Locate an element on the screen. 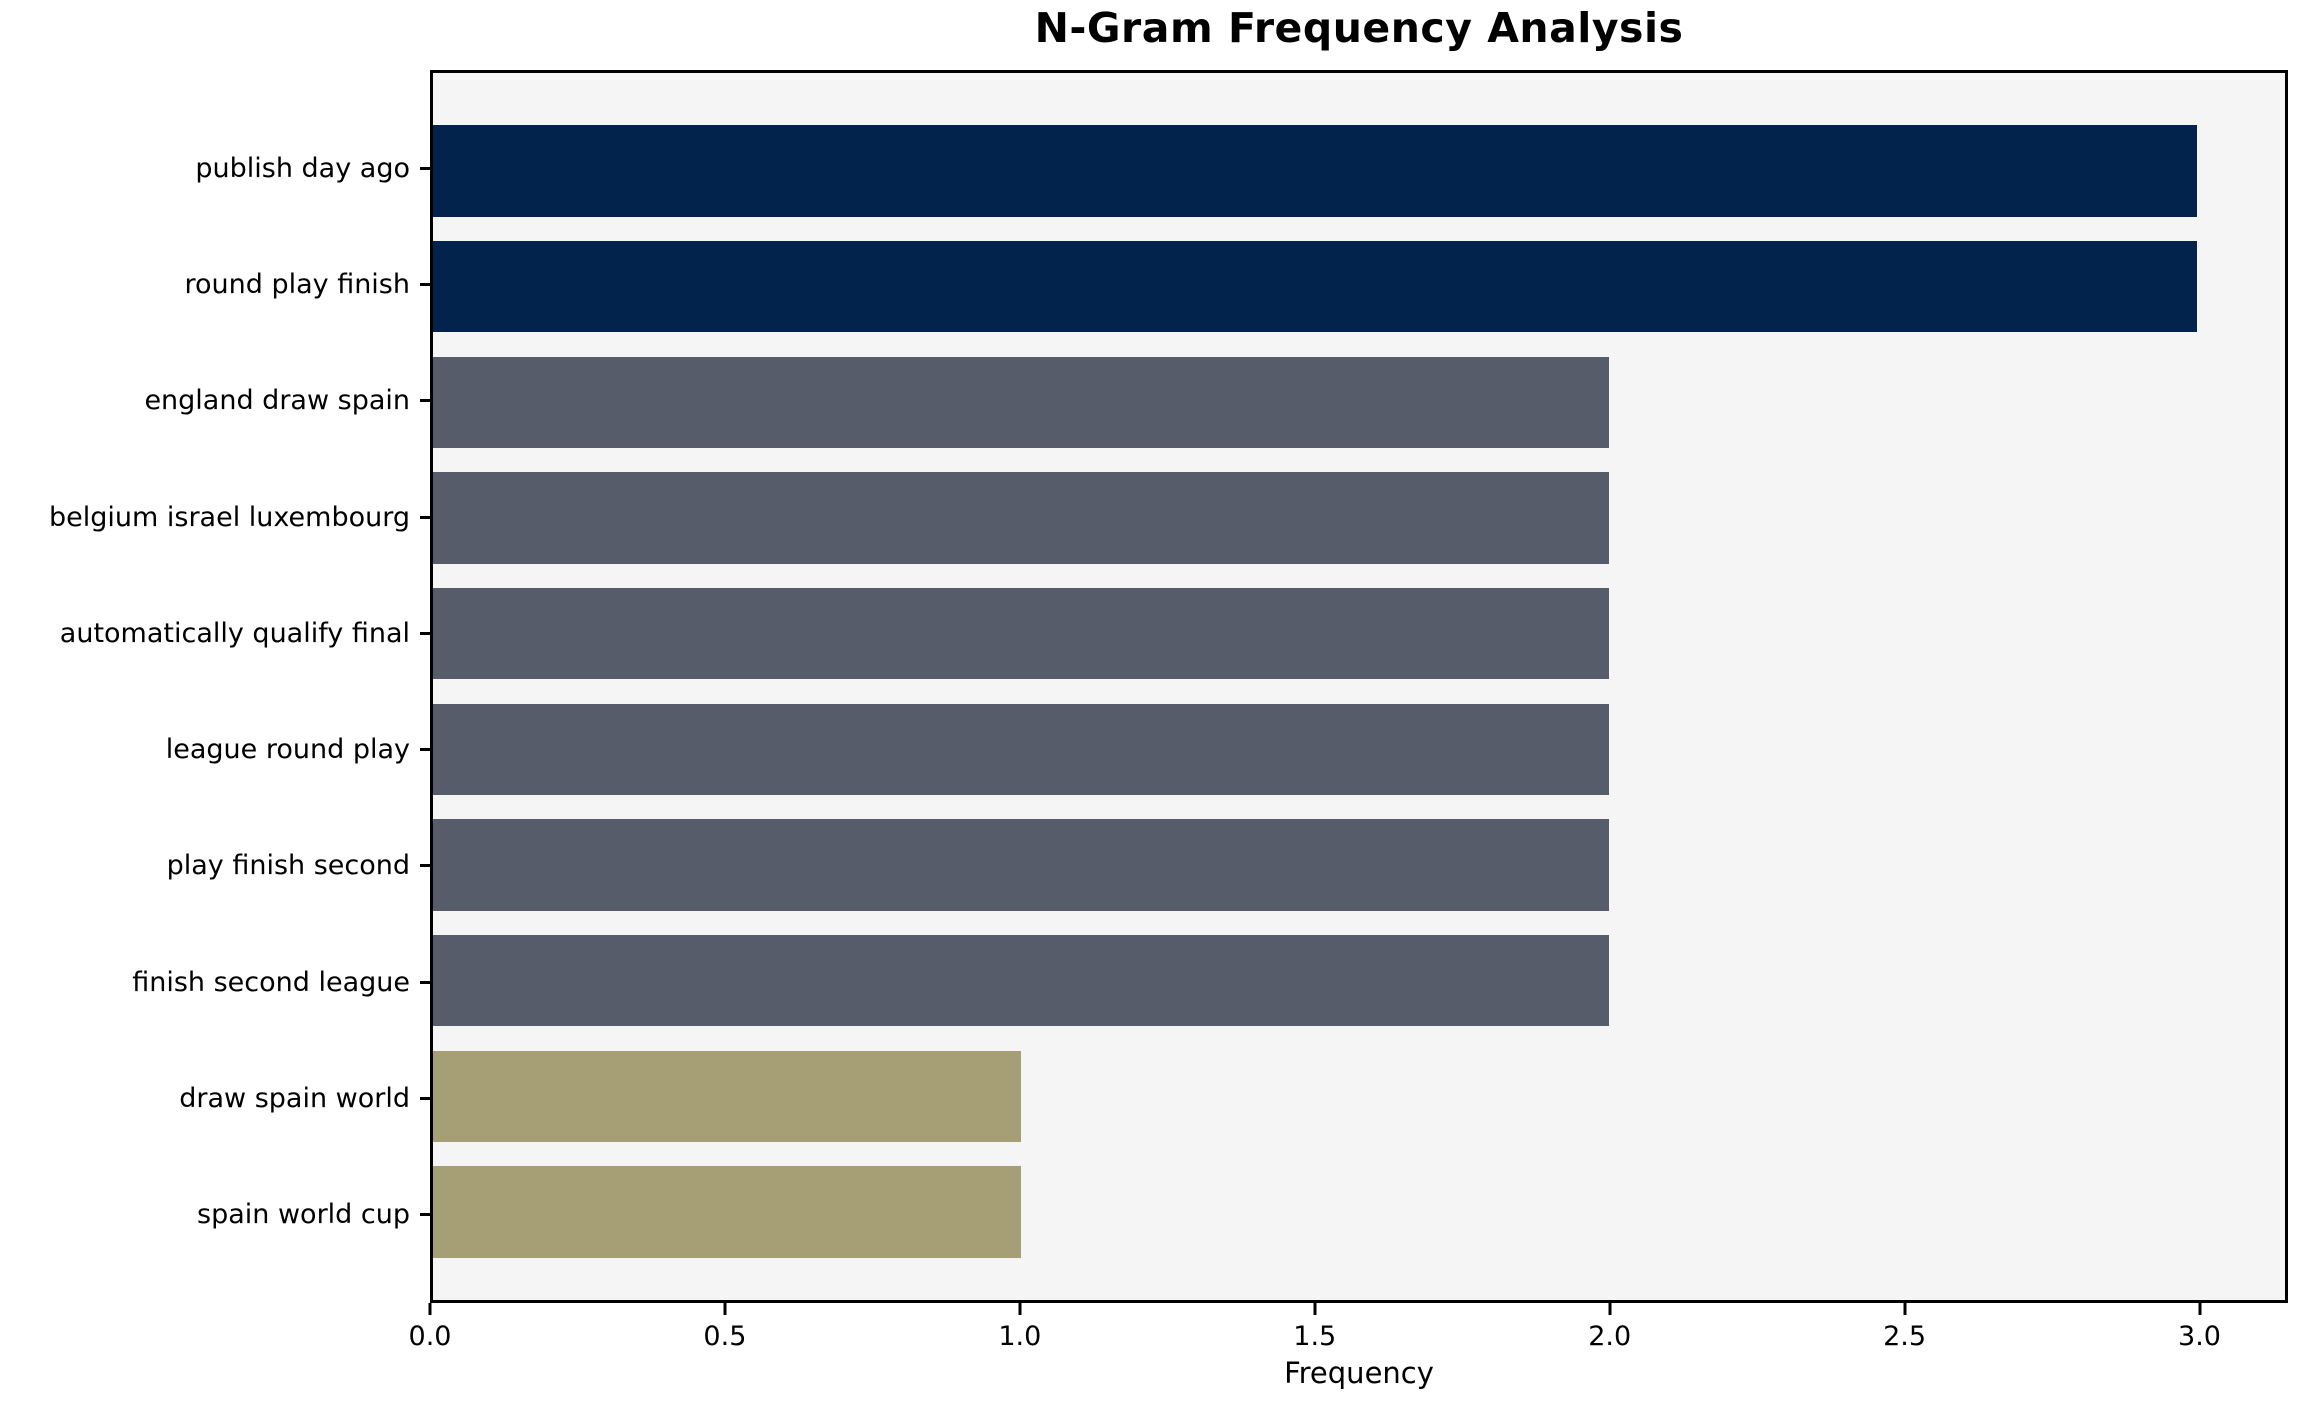 The image size is (2308, 1414). bar-england-draw-spain is located at coordinates (1021, 402).